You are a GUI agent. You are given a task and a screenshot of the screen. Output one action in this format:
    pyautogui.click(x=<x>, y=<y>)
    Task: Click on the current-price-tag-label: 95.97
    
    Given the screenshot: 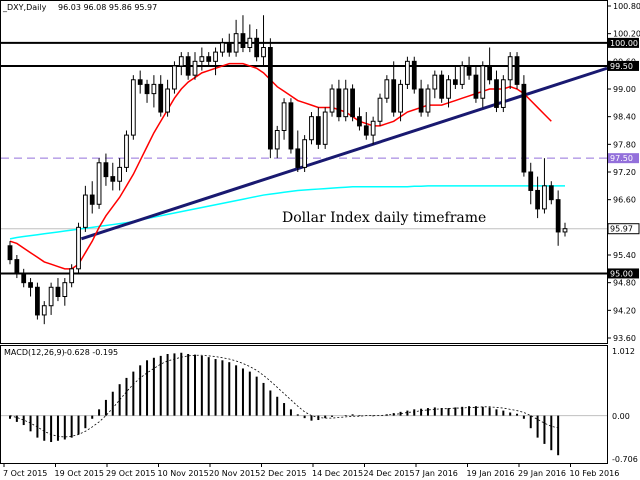 What is the action you would take?
    pyautogui.click(x=621, y=229)
    